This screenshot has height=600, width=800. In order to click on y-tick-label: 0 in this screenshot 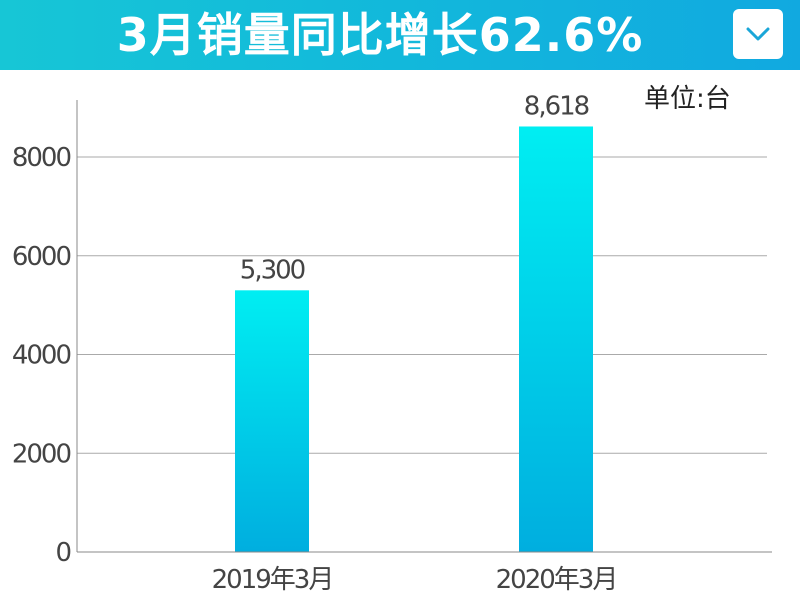, I will do `click(62, 553)`.